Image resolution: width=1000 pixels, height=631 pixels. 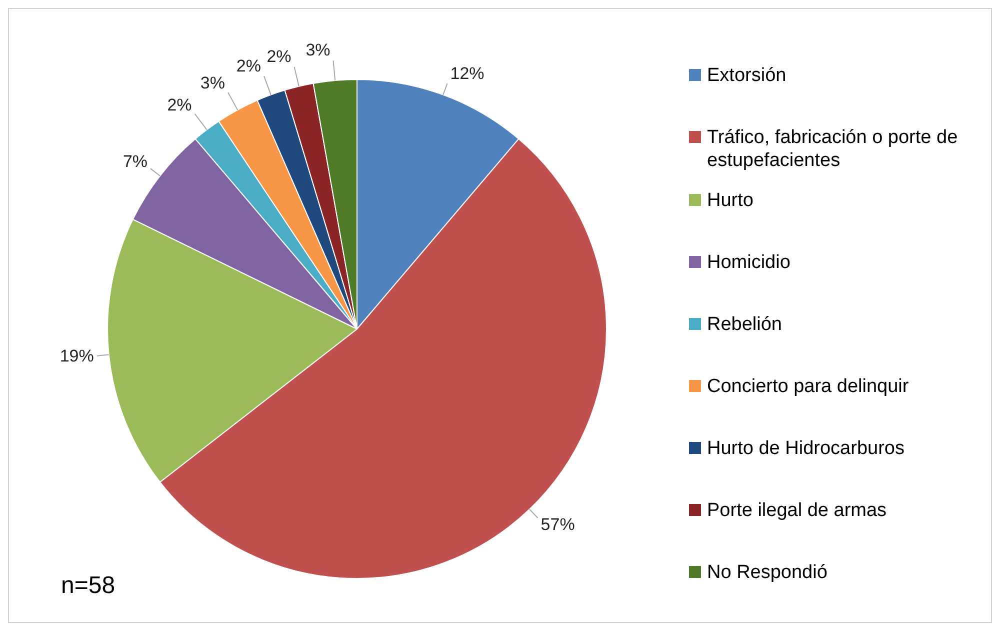 I want to click on text: n=58, so click(x=88, y=586).